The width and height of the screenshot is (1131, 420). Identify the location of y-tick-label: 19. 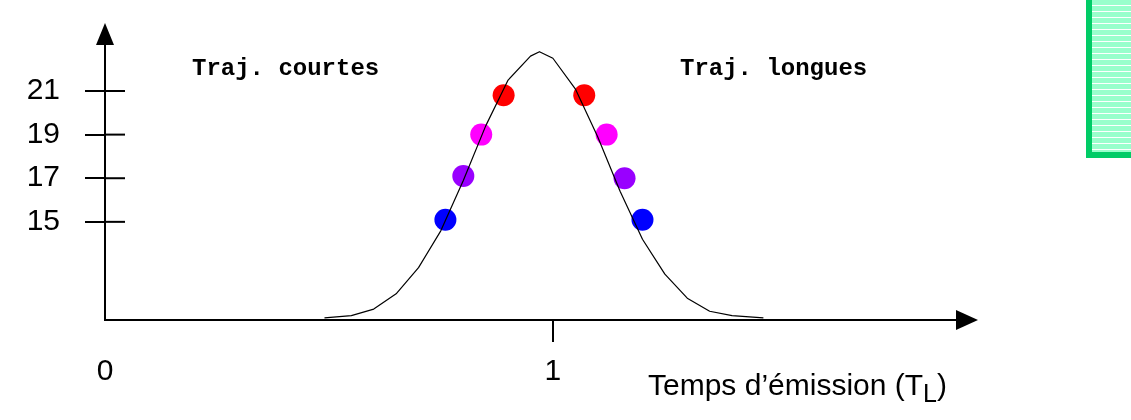
(43, 132).